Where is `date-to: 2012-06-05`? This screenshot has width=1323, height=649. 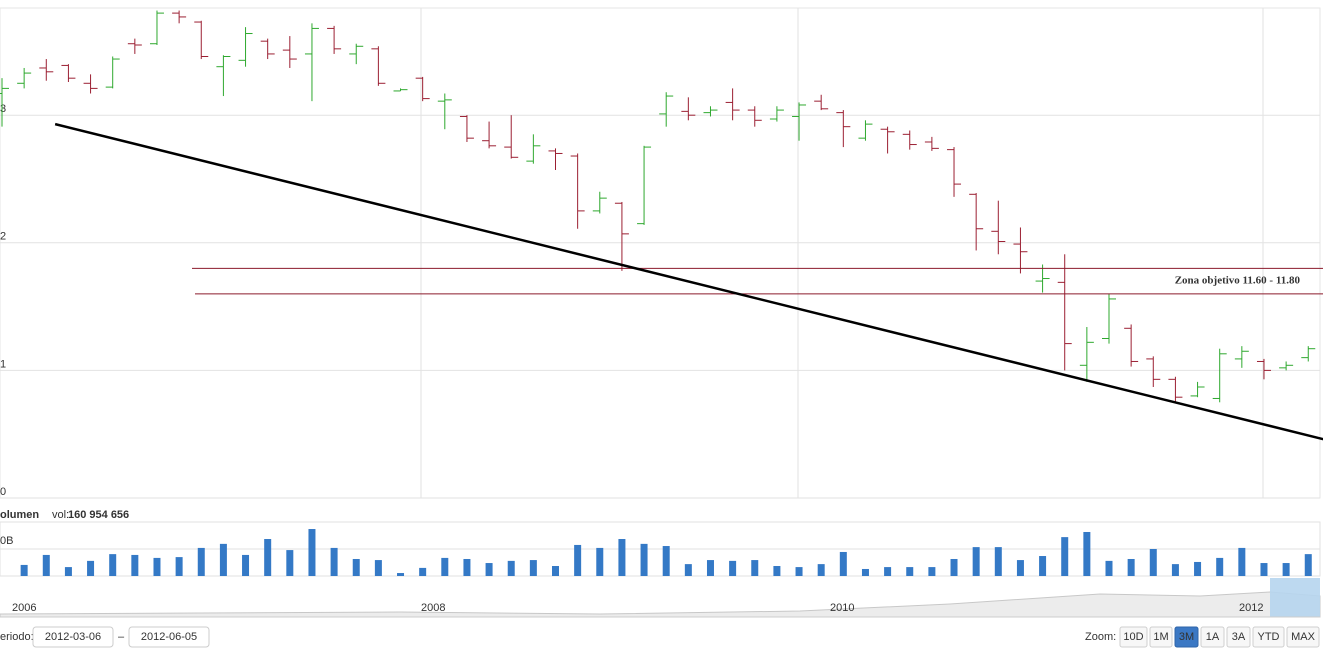
date-to: 2012-06-05 is located at coordinates (169, 637).